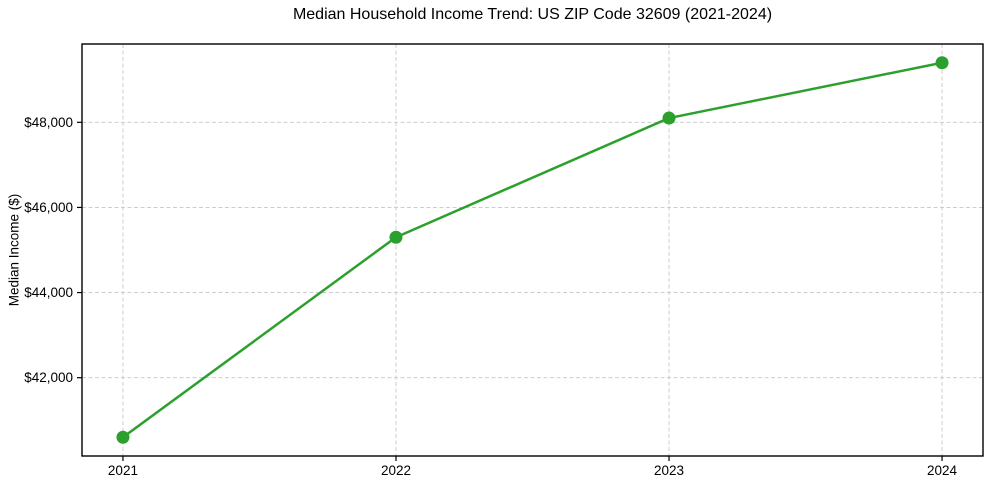 This screenshot has width=989, height=490. I want to click on x-tick-label: 2022, so click(396, 470).